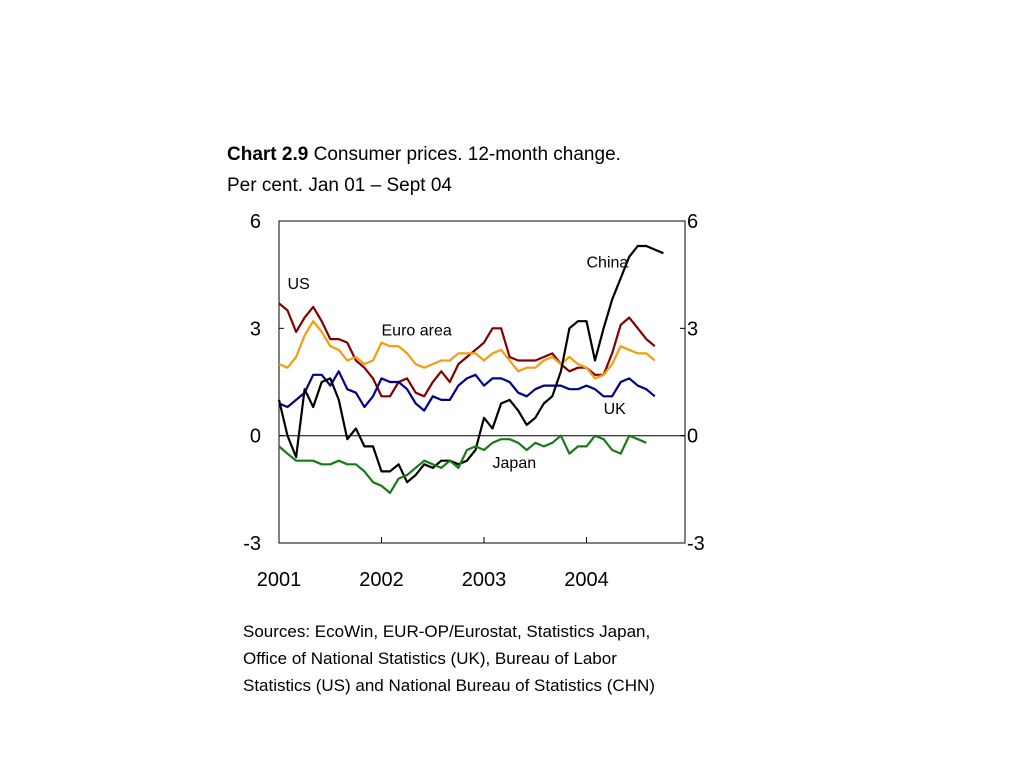 This screenshot has width=1024, height=768. Describe the element at coordinates (515, 463) in the screenshot. I see `series-label-japan: Japan` at that location.